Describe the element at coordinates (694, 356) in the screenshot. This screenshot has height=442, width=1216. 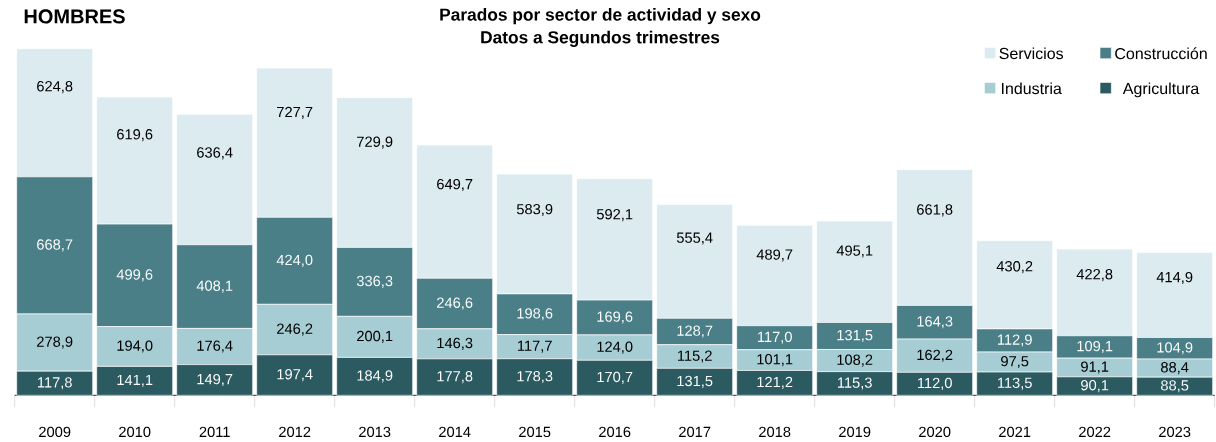
I see `data-label: 115,2` at that location.